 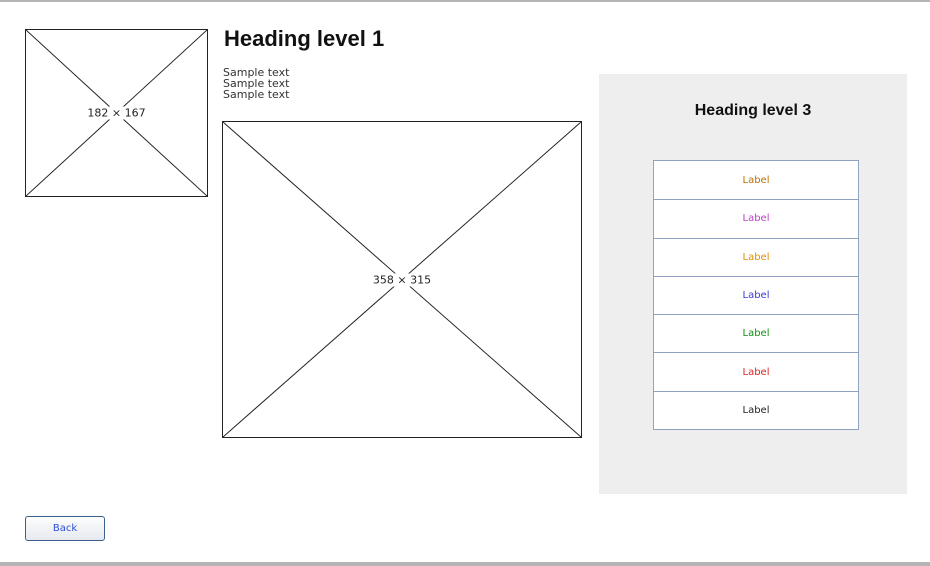 I want to click on image-dimensions-label: 182 × 167, so click(x=116, y=113).